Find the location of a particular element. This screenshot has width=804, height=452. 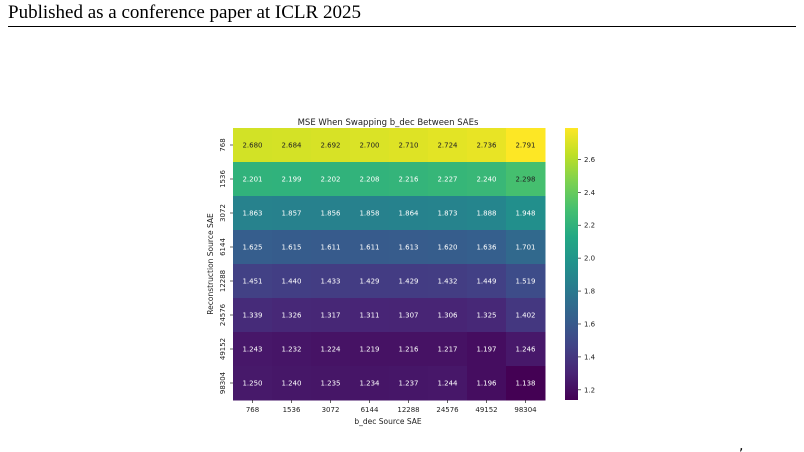

cell-value-label: 1.451 is located at coordinates (252, 282).